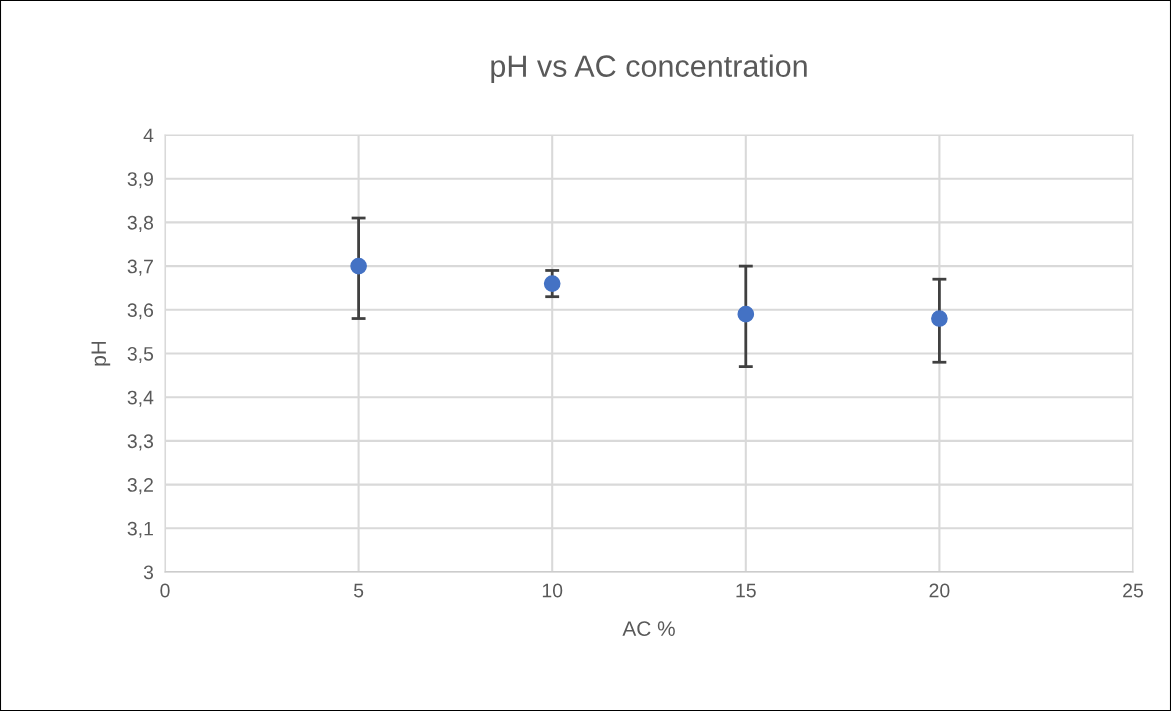 This screenshot has width=1171, height=711. Describe the element at coordinates (1133, 590) in the screenshot. I see `x-tick-label: 25` at that location.